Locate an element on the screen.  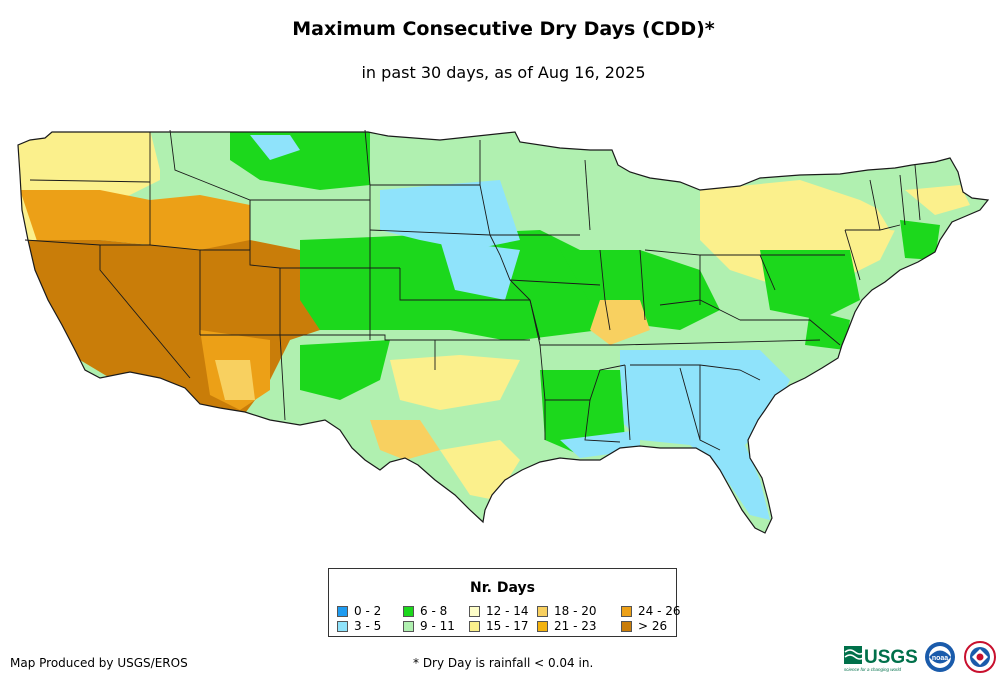
nws-logo is located at coordinates (980, 657).